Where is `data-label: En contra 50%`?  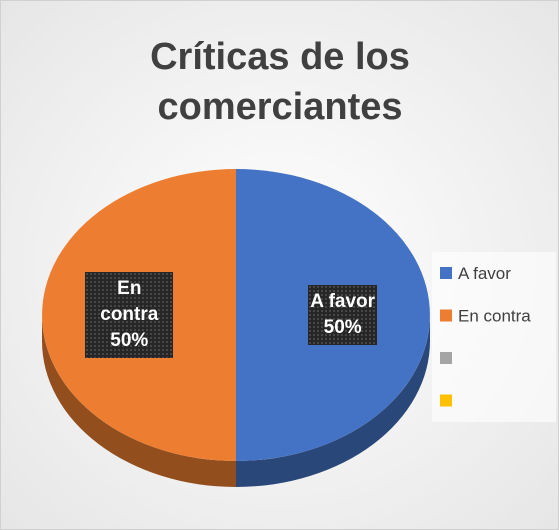
data-label: En contra 50% is located at coordinates (129, 315).